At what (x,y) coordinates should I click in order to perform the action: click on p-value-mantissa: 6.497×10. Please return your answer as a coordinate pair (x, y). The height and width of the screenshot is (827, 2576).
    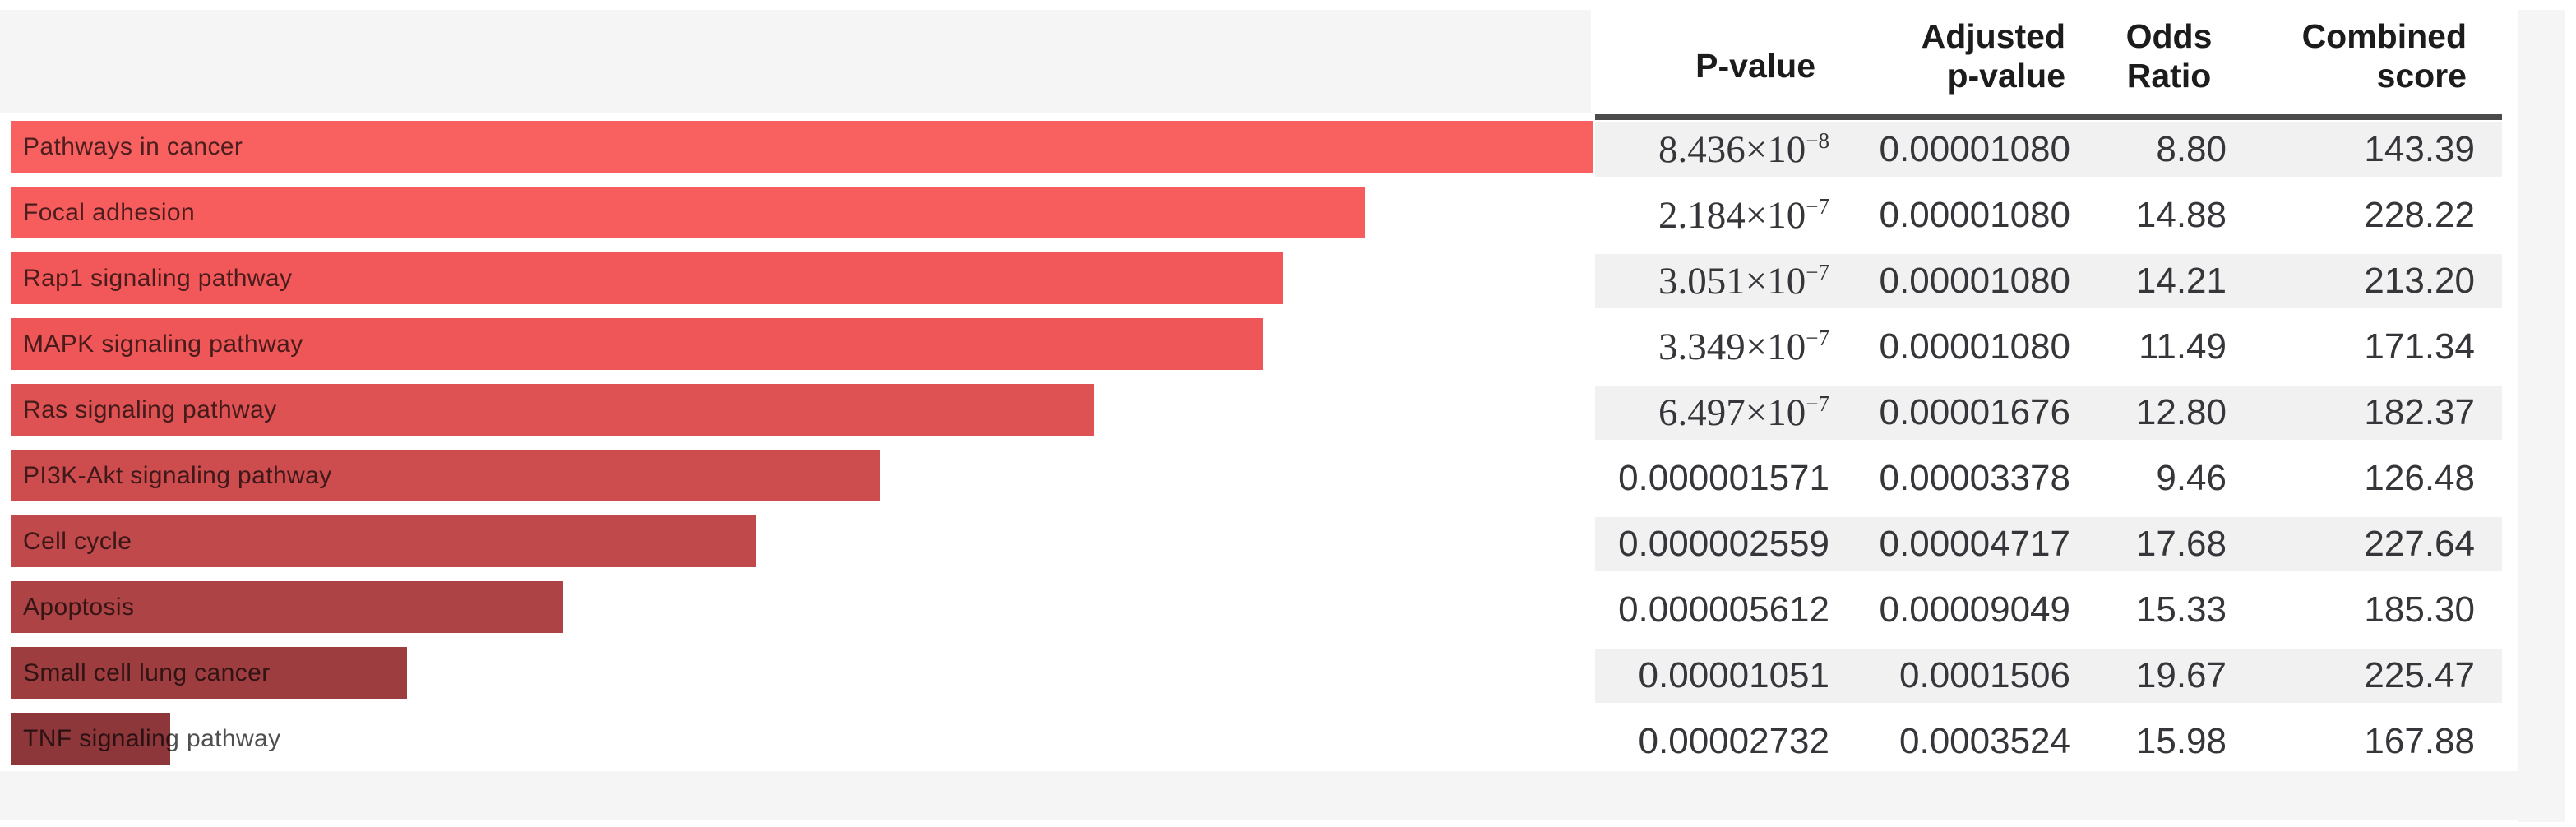
    Looking at the image, I should click on (1732, 412).